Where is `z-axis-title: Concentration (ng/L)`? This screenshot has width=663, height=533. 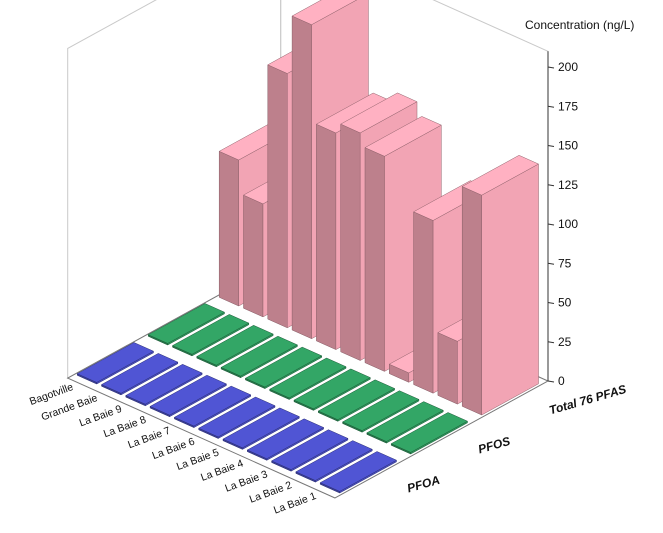 z-axis-title: Concentration (ng/L) is located at coordinates (579, 25).